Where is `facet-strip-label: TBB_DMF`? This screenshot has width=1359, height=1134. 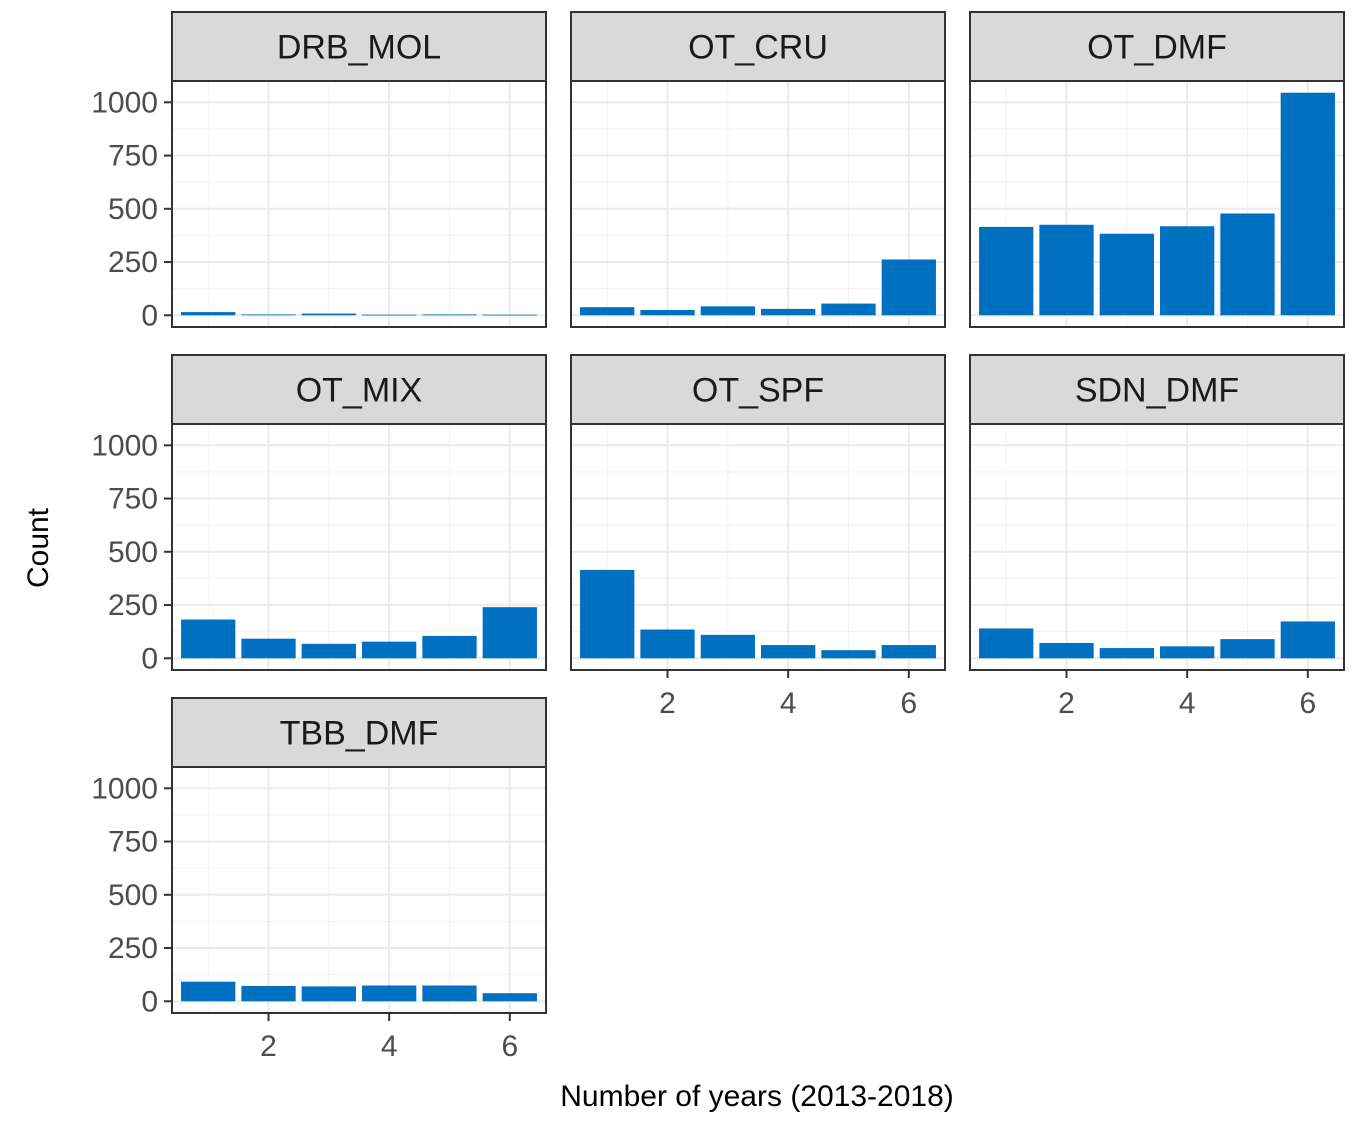
facet-strip-label: TBB_DMF is located at coordinates (359, 734).